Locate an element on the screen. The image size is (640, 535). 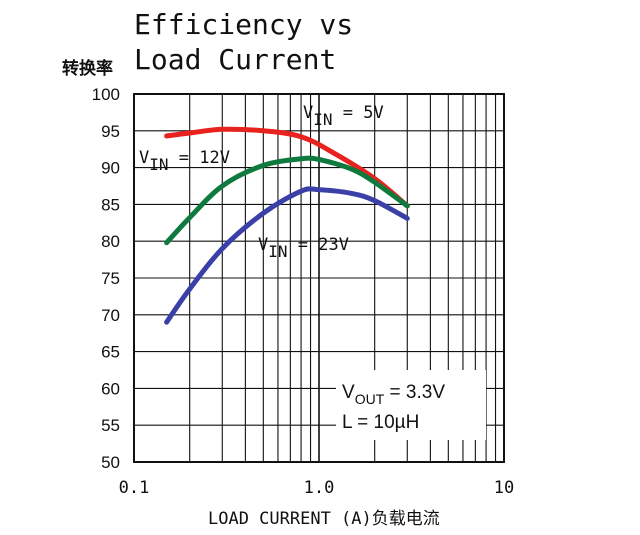
series-line-vin-12v is located at coordinates (287, 200).